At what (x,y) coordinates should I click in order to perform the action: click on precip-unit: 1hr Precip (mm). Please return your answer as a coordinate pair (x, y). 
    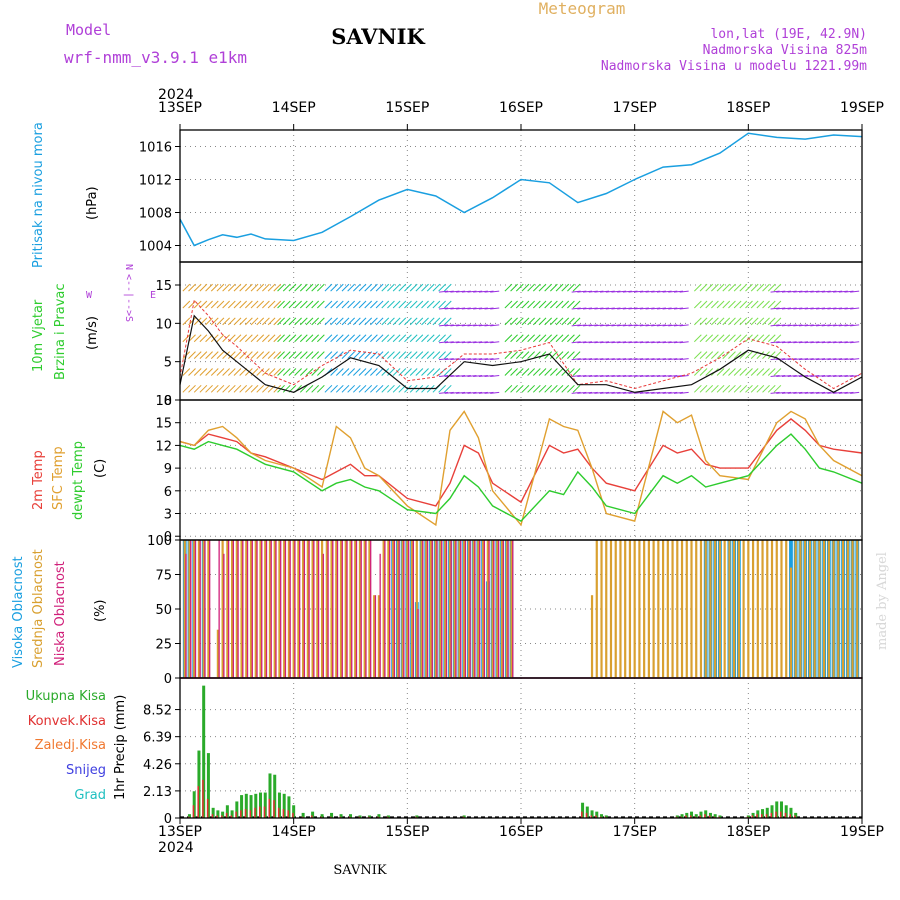
    Looking at the image, I should click on (120, 747).